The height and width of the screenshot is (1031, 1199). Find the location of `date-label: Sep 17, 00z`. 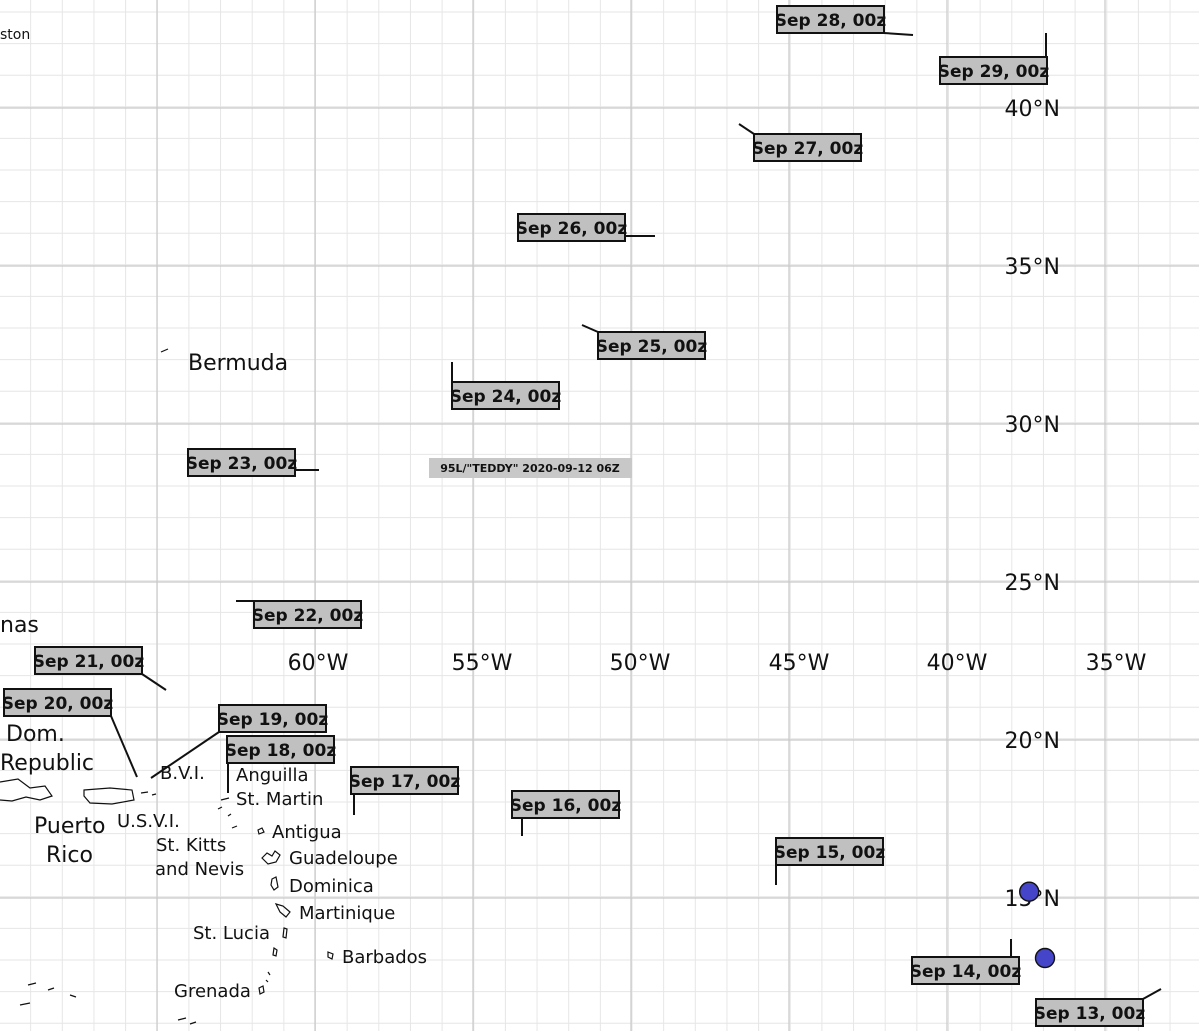

date-label: Sep 17, 00z is located at coordinates (405, 780).